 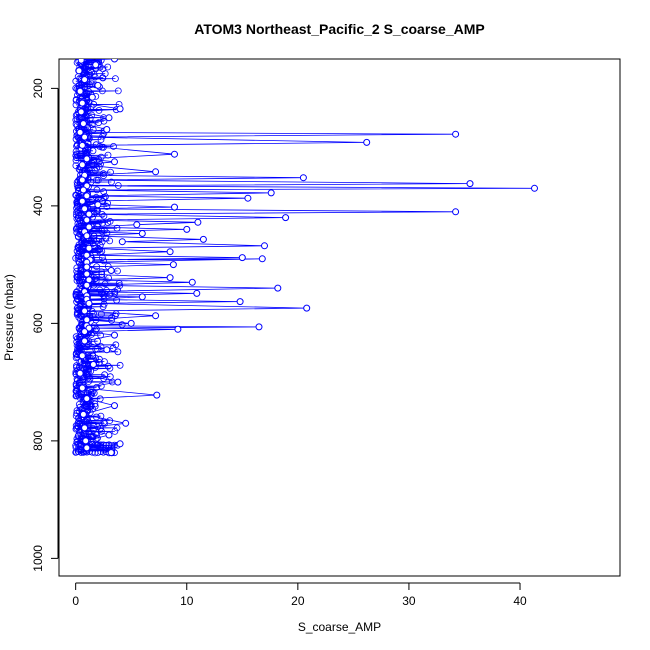 I want to click on x-tick-label: 30, so click(x=409, y=601).